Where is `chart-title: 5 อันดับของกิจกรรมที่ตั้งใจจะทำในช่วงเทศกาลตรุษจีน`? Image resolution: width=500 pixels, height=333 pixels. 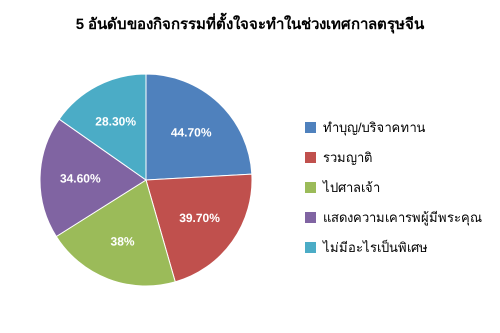 chart-title: 5 อันดับของกิจกรรมที่ตั้งใจจะทำในช่วงเทศกาลตรุษจีน is located at coordinates (251, 23).